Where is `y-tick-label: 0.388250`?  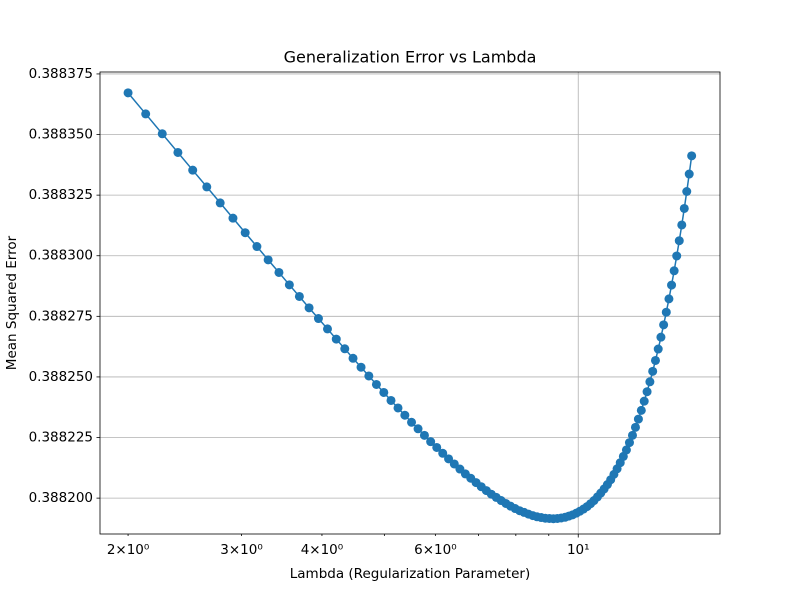
y-tick-label: 0.388250 is located at coordinates (61, 377).